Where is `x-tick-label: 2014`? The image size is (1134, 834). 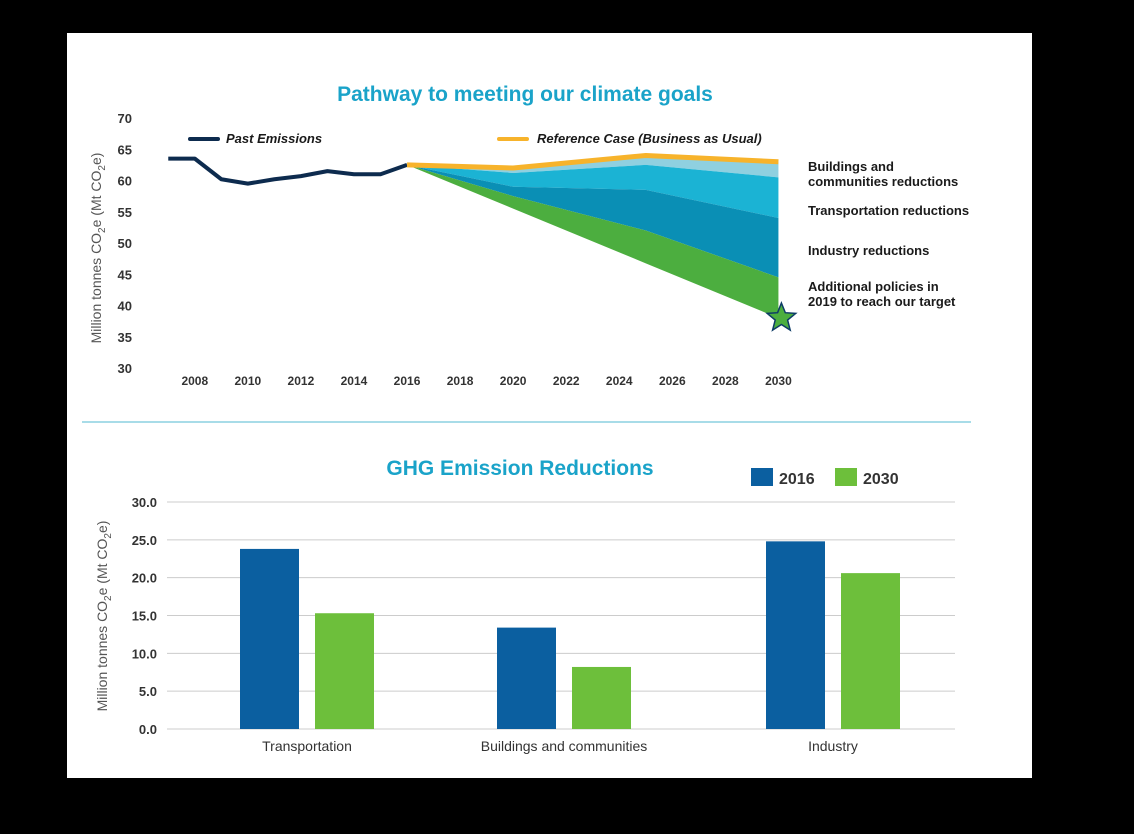 x-tick-label: 2014 is located at coordinates (354, 381).